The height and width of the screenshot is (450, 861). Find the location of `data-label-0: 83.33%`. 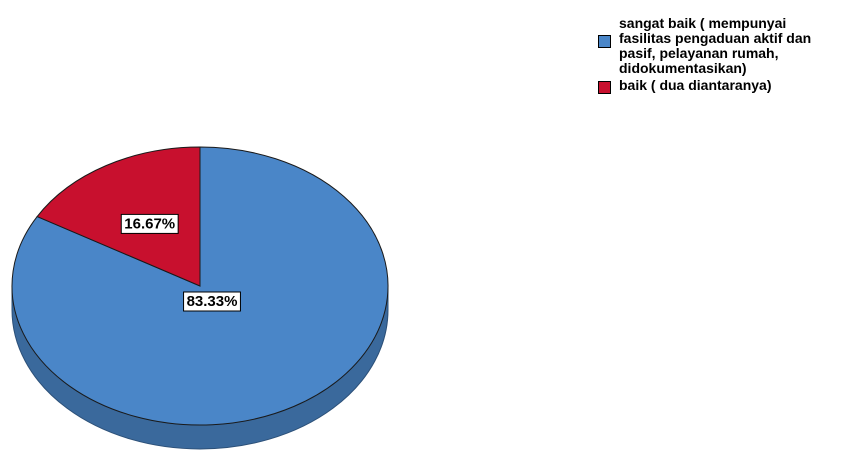

data-label-0: 83.33% is located at coordinates (212, 301).